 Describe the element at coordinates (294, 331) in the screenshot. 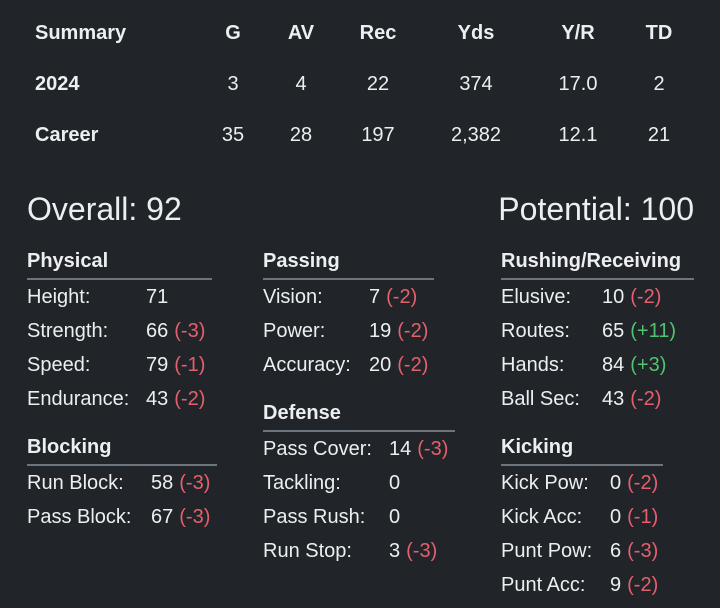

I see `rating-label: Power:` at that location.